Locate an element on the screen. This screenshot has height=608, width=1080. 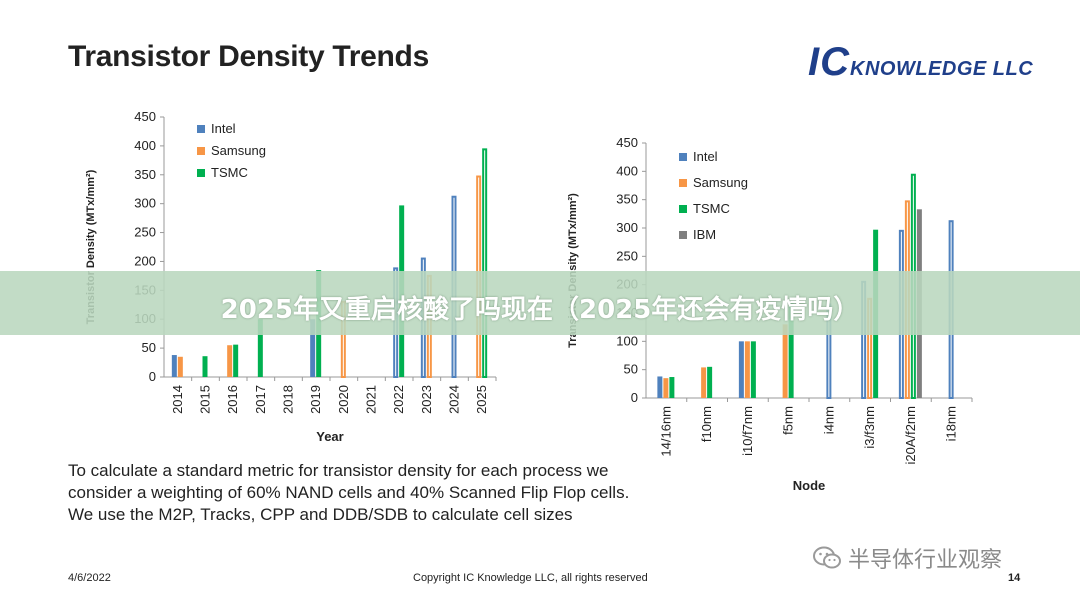
x-tick-label: i18nm is located at coordinates (951, 423).